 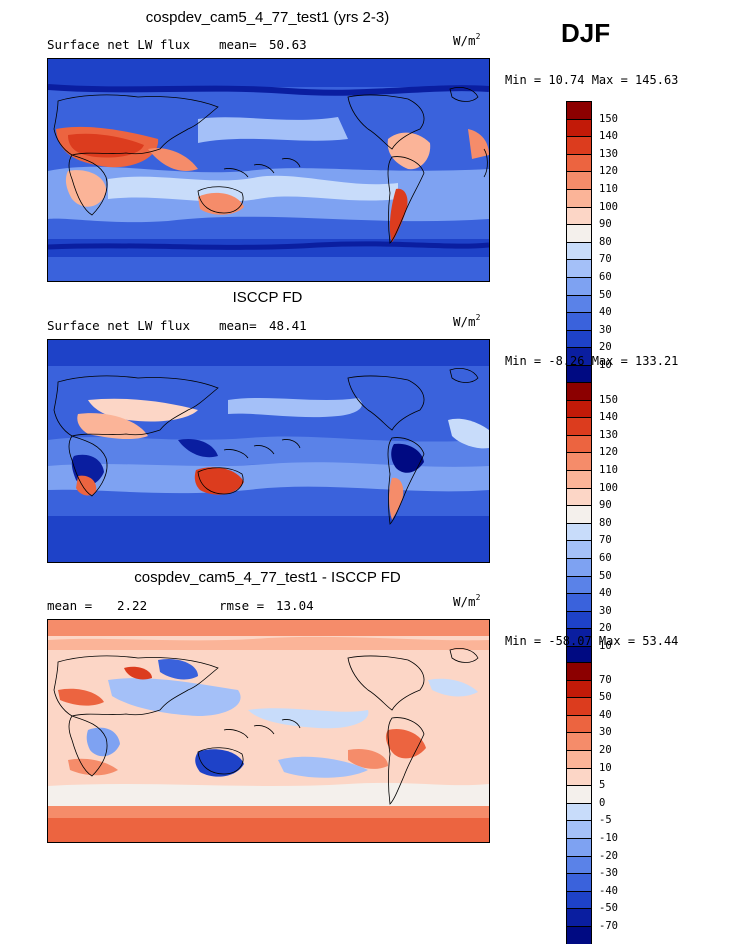 I want to click on colorbar-3-tick: 30, so click(x=605, y=732).